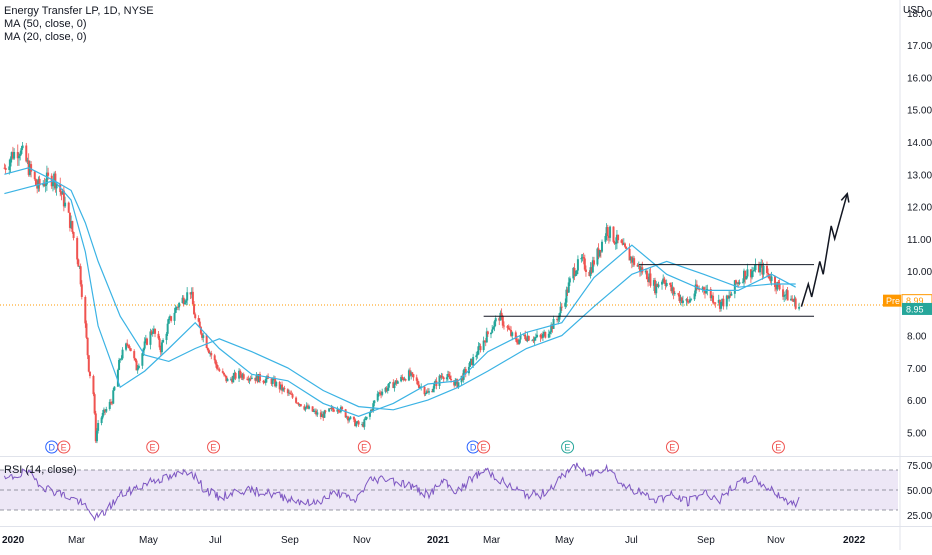 This screenshot has height=555, width=932. Describe the element at coordinates (917, 401) in the screenshot. I see `price-tick-label: 6.00` at that location.